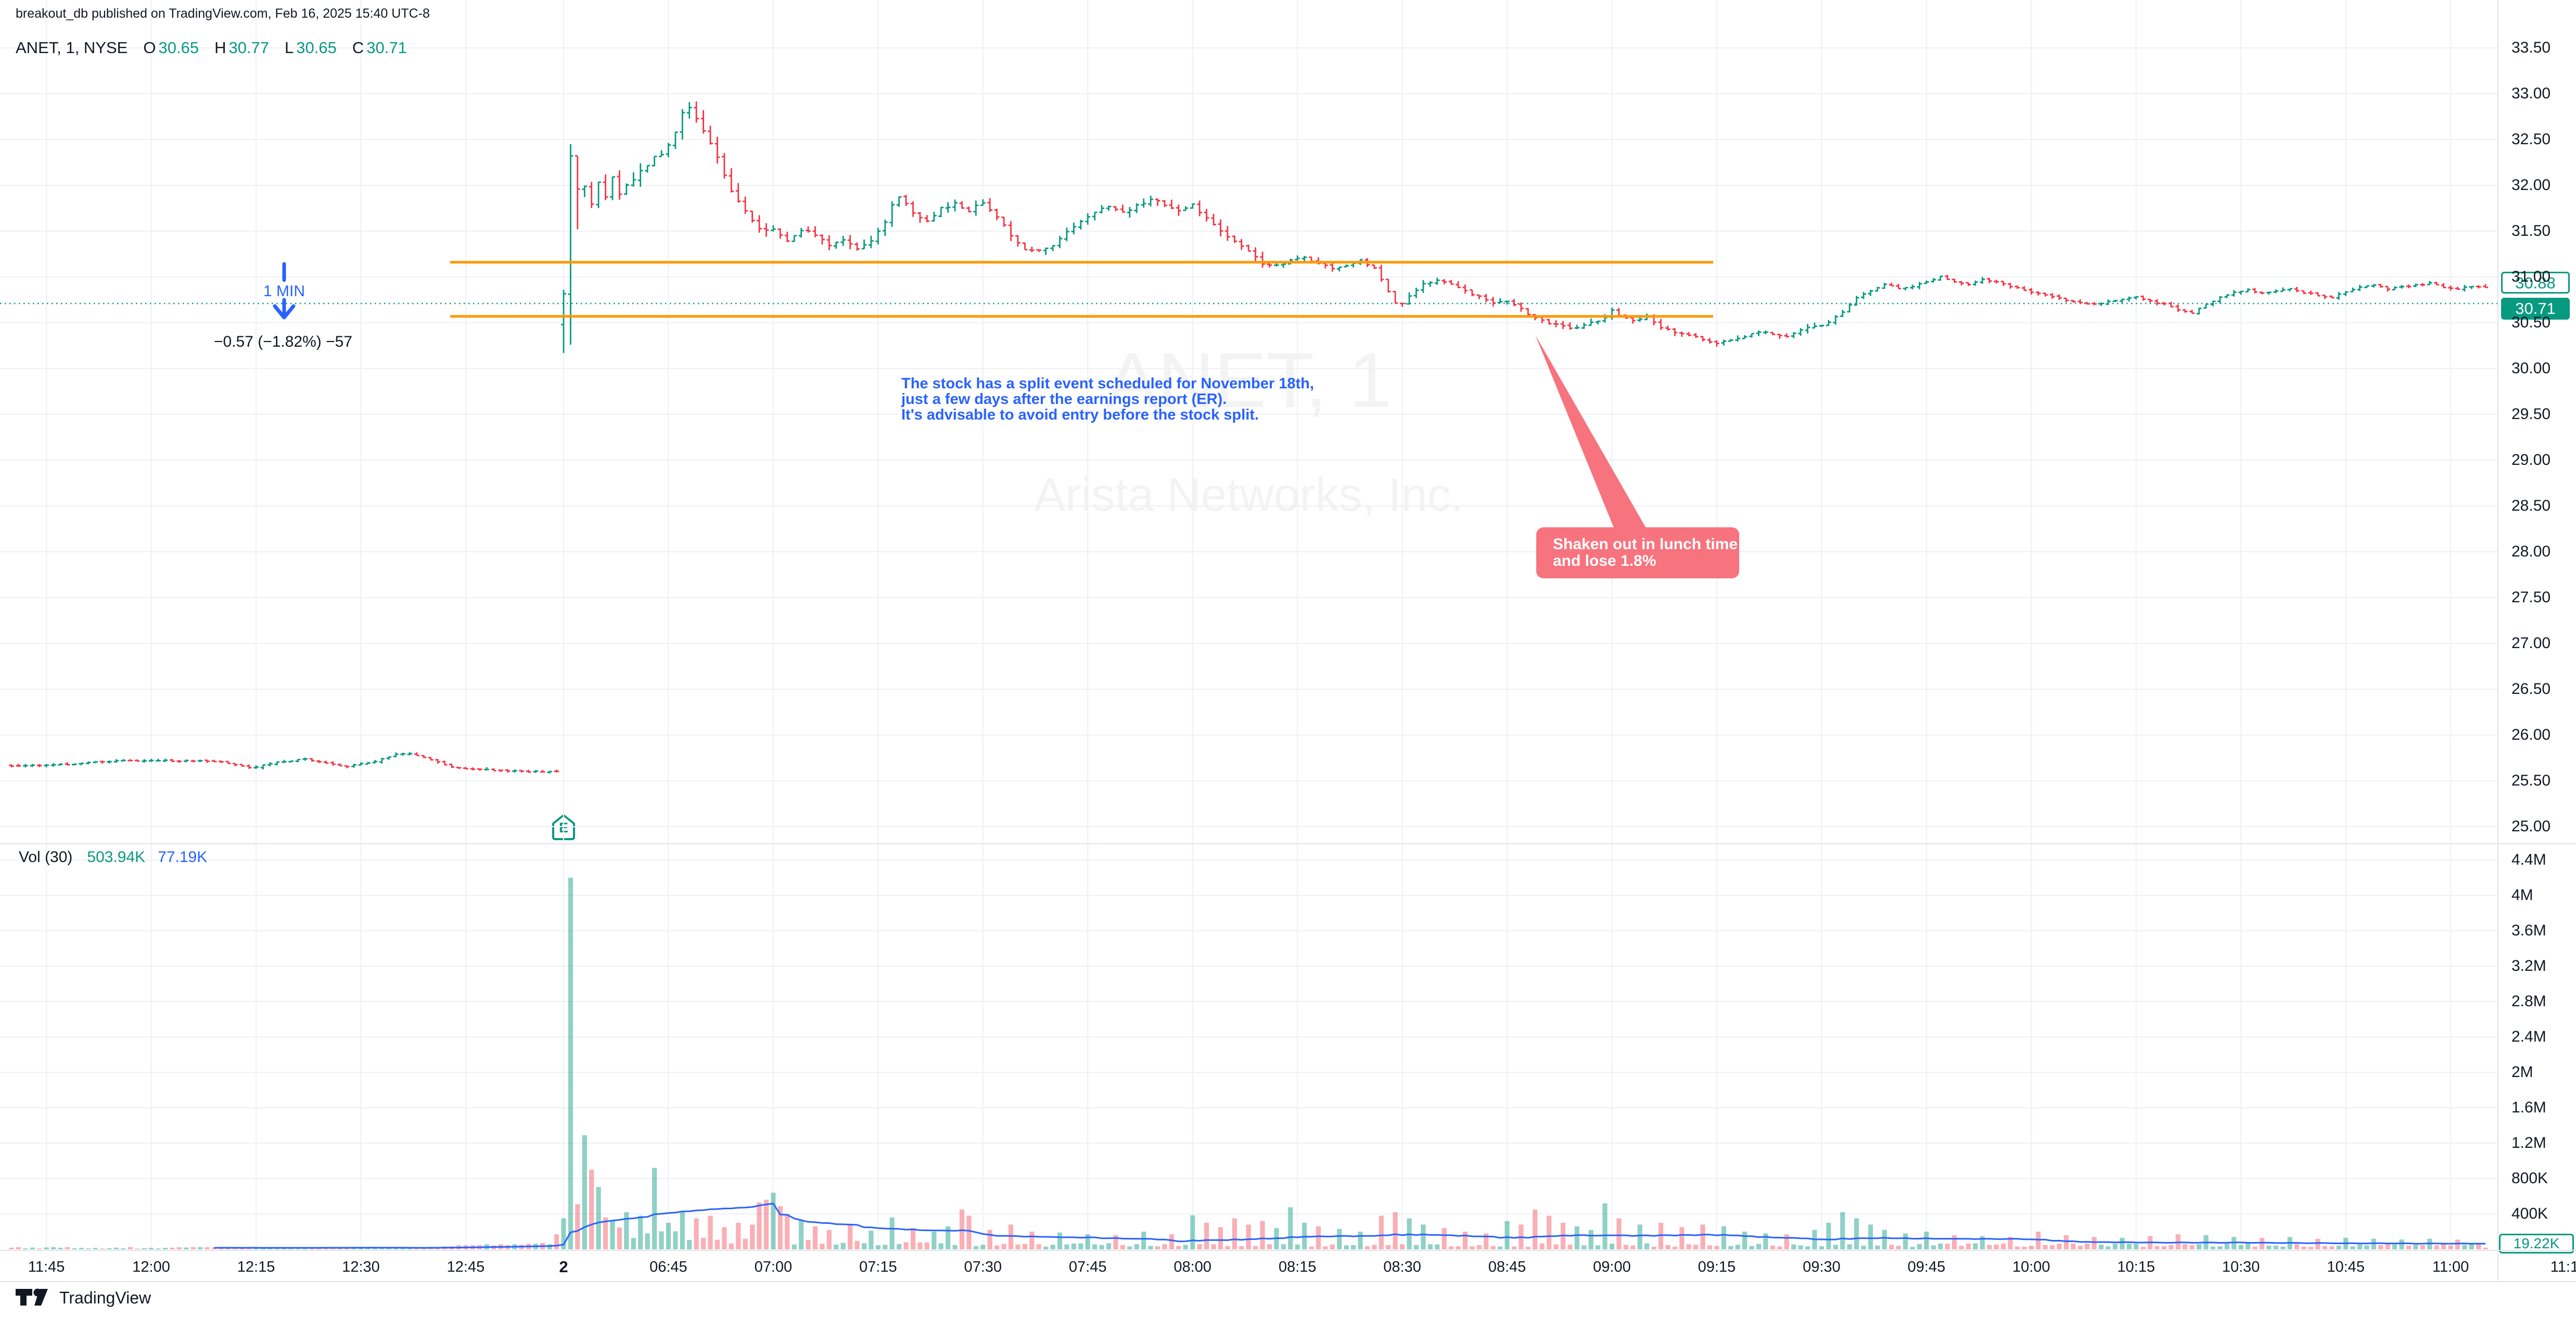 The image size is (2576, 1317). I want to click on symbol-title: ANET, 1, NYSE, so click(72, 48).